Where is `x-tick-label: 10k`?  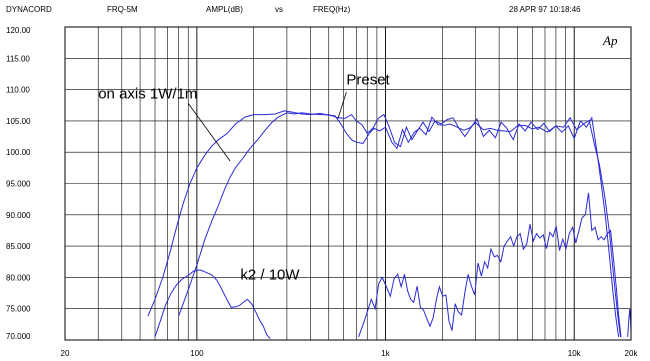
x-tick-label: 10k is located at coordinates (575, 353).